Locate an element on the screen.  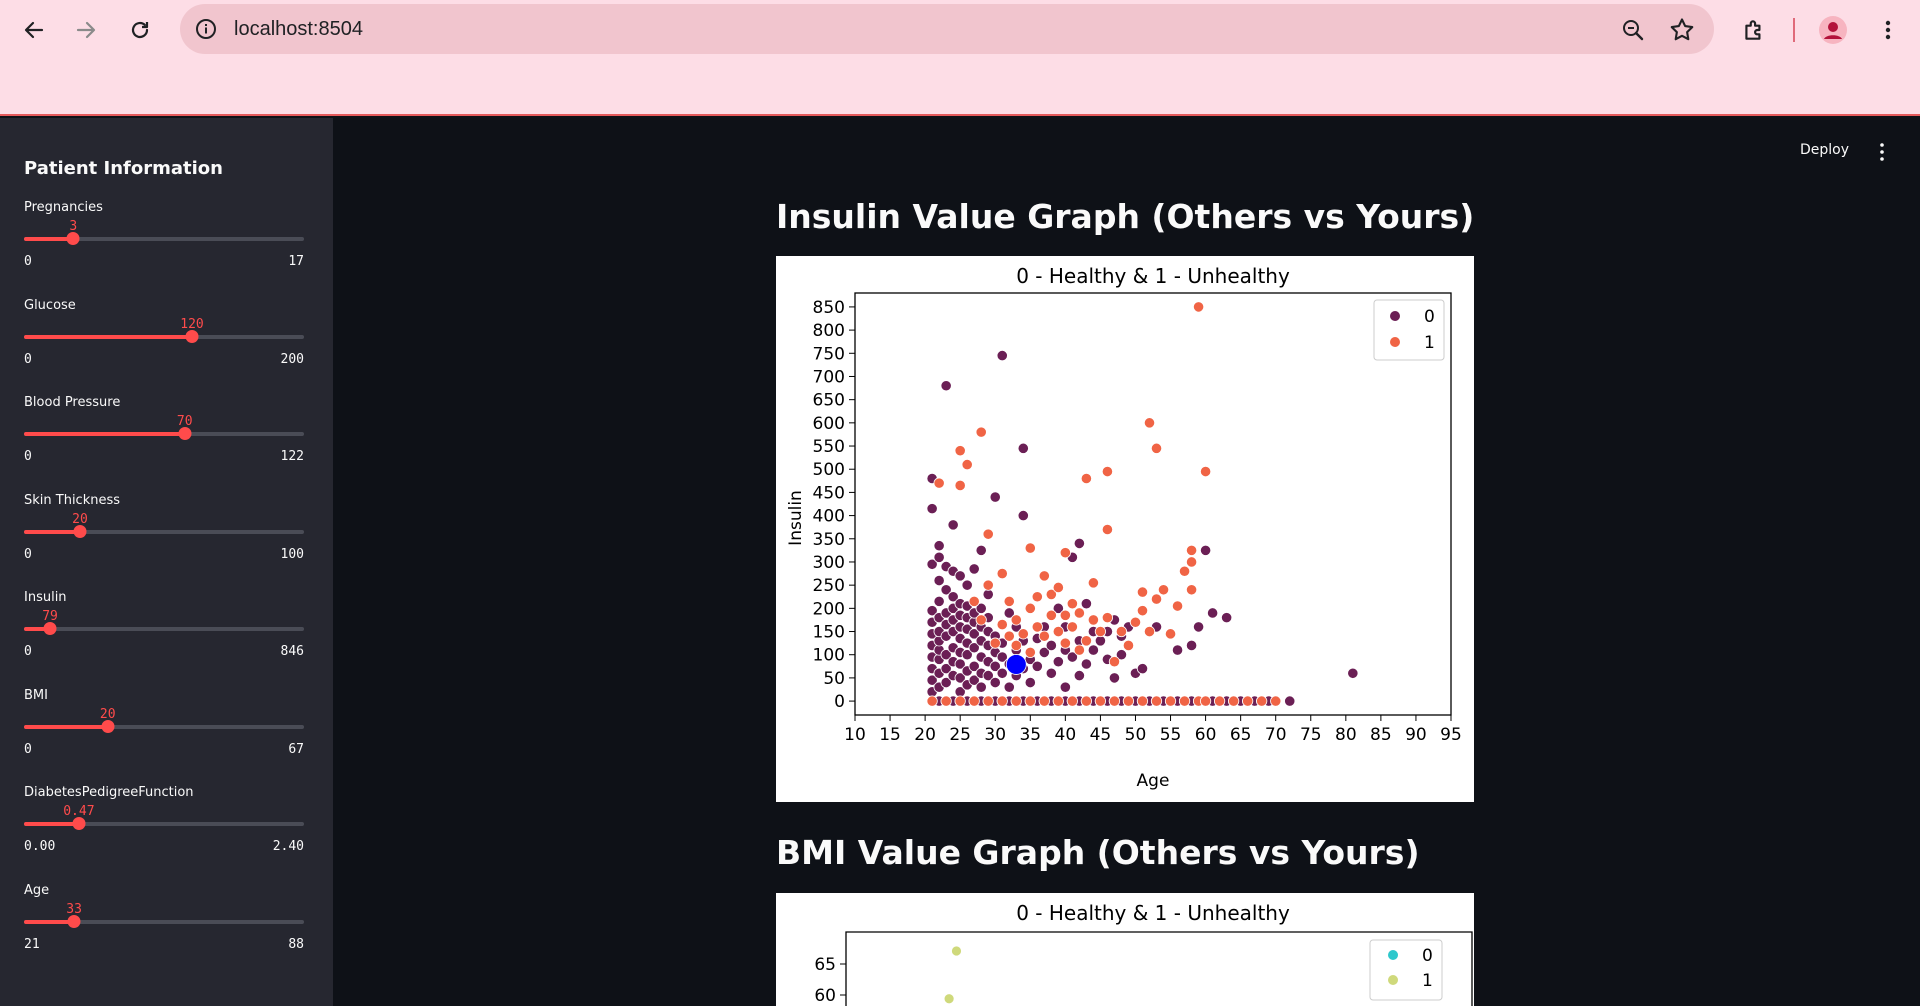
forward-arrow-icon is located at coordinates (86, 30).